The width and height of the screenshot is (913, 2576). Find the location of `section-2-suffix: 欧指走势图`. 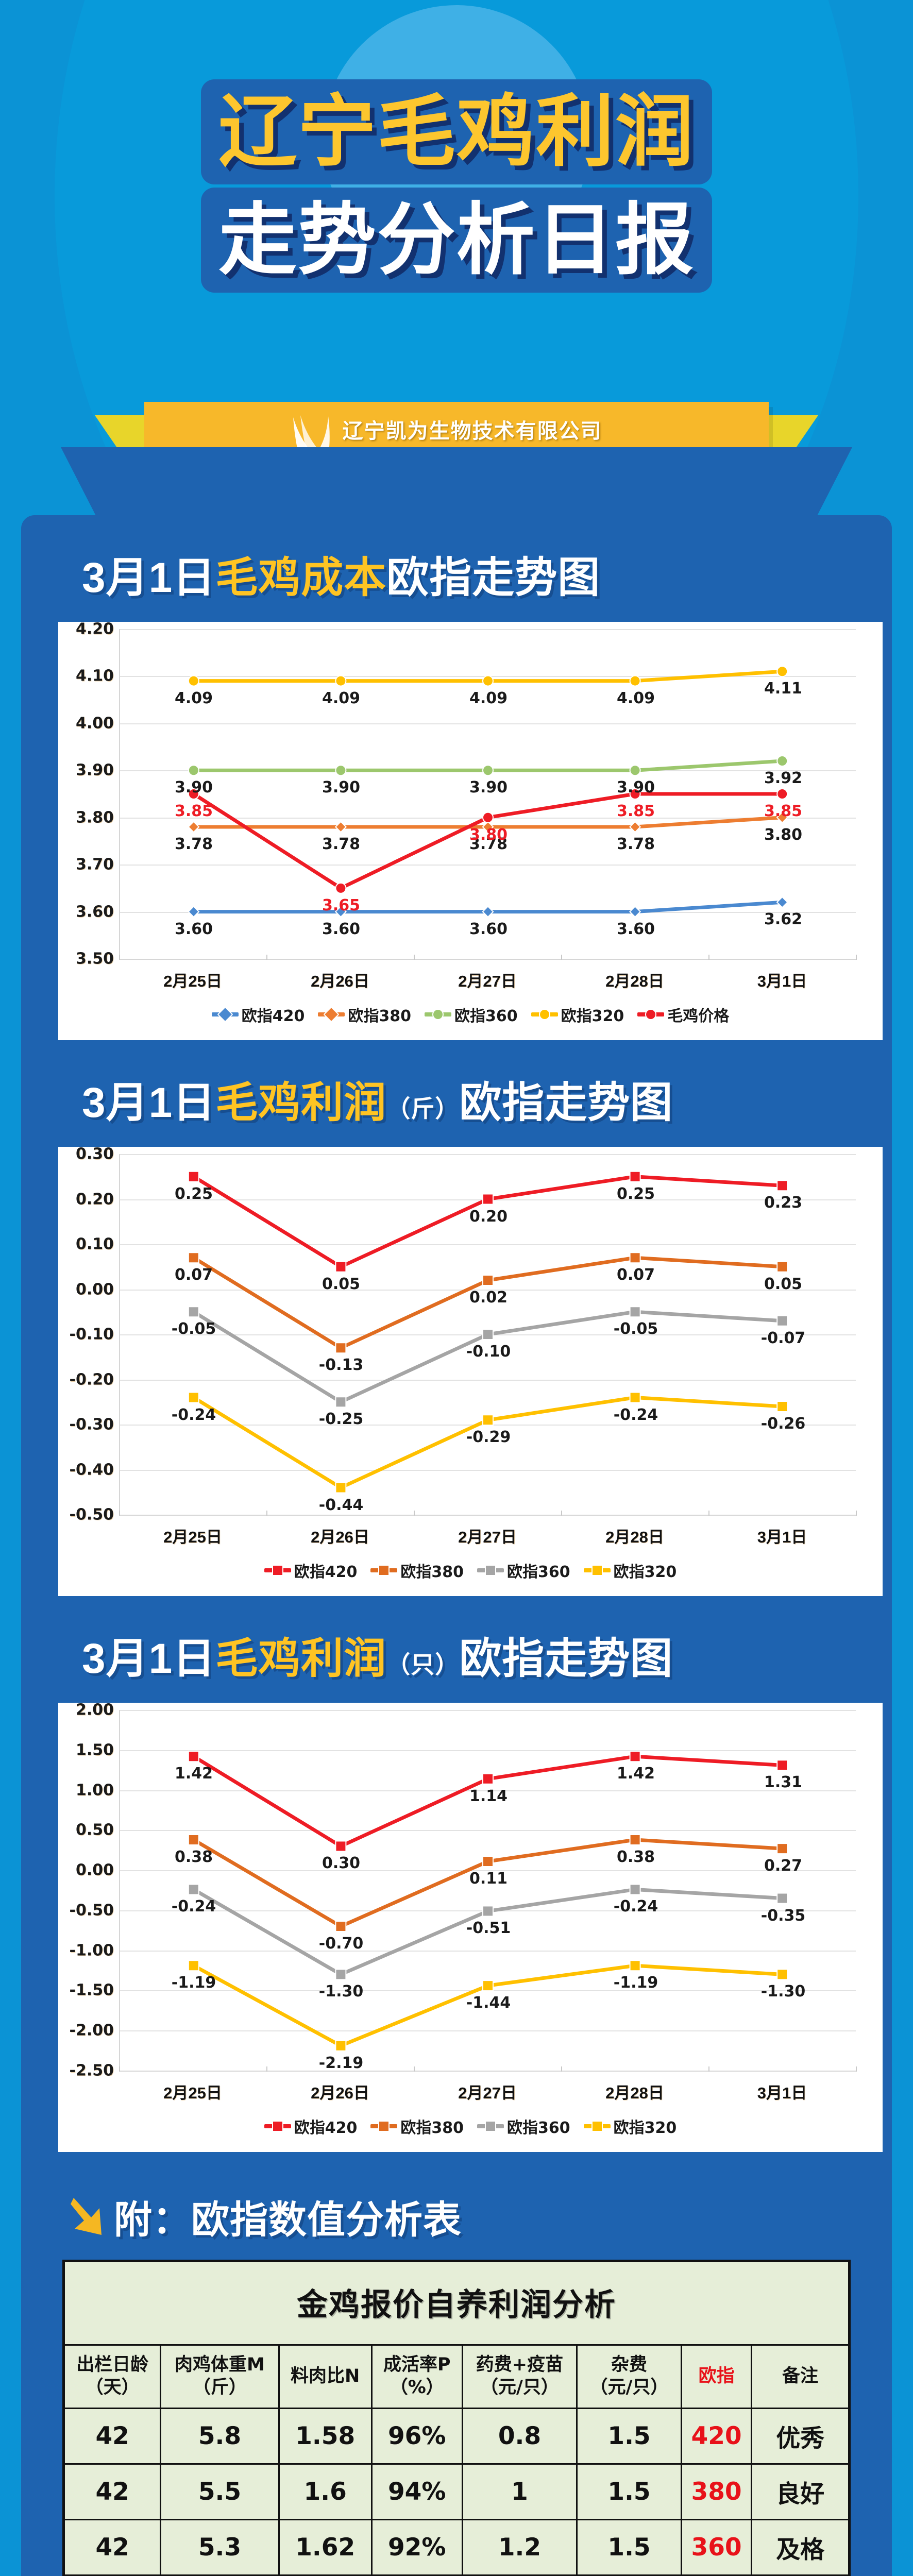

section-2-suffix: 欧指走势图 is located at coordinates (566, 1102).